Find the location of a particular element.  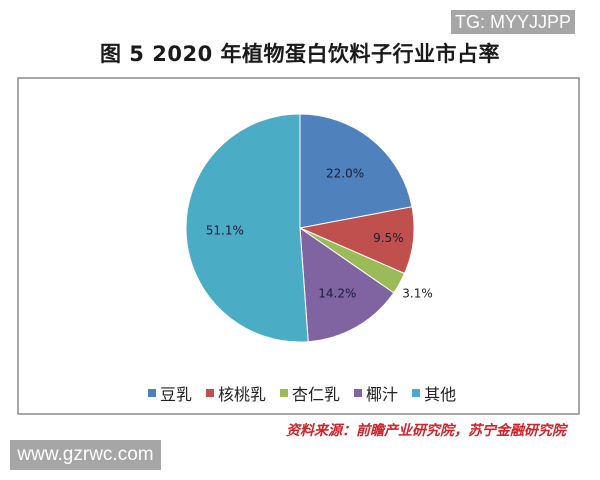

legend-item-4: 椰汁 is located at coordinates (376, 393).